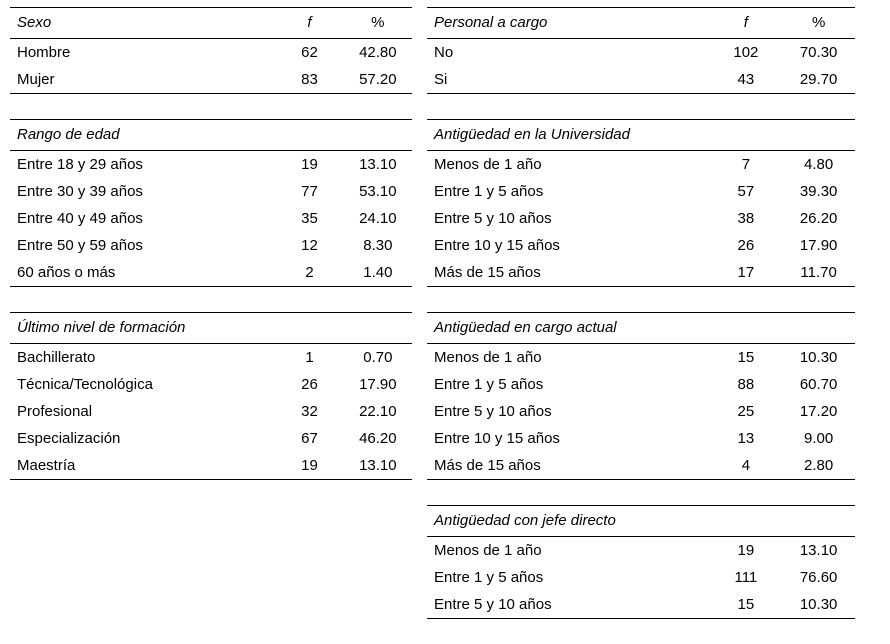 This screenshot has width=890, height=644. Describe the element at coordinates (55, 411) in the screenshot. I see `row-label: Profesional` at that location.